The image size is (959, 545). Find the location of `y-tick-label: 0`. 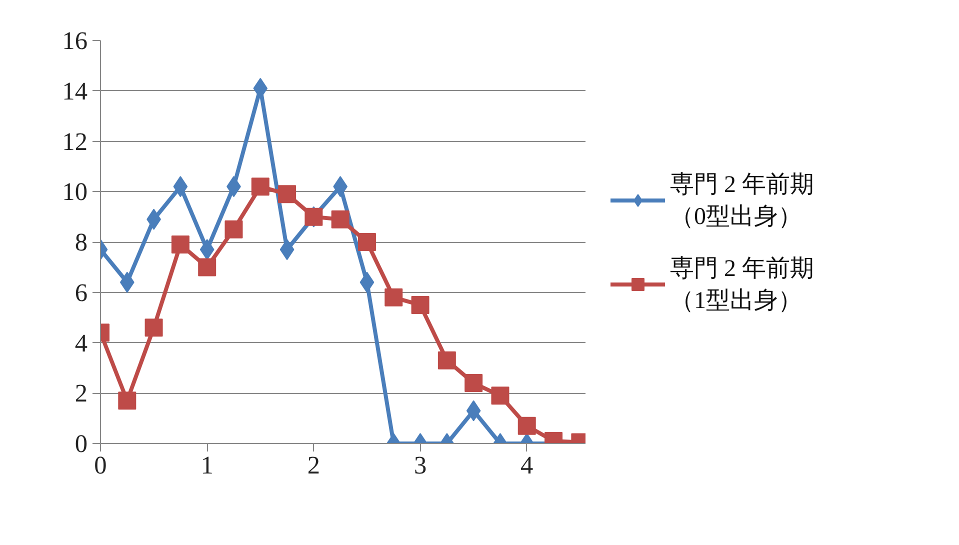

y-tick-label: 0 is located at coordinates (81, 444).